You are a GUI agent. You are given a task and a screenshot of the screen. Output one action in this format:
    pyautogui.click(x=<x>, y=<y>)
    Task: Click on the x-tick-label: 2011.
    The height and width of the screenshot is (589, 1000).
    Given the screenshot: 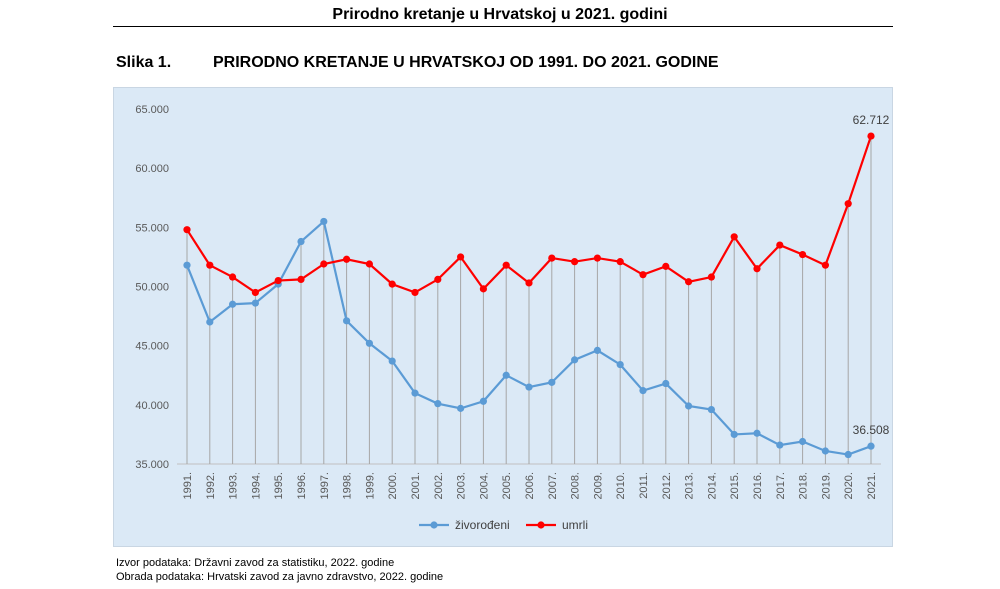 What is the action you would take?
    pyautogui.click(x=644, y=485)
    